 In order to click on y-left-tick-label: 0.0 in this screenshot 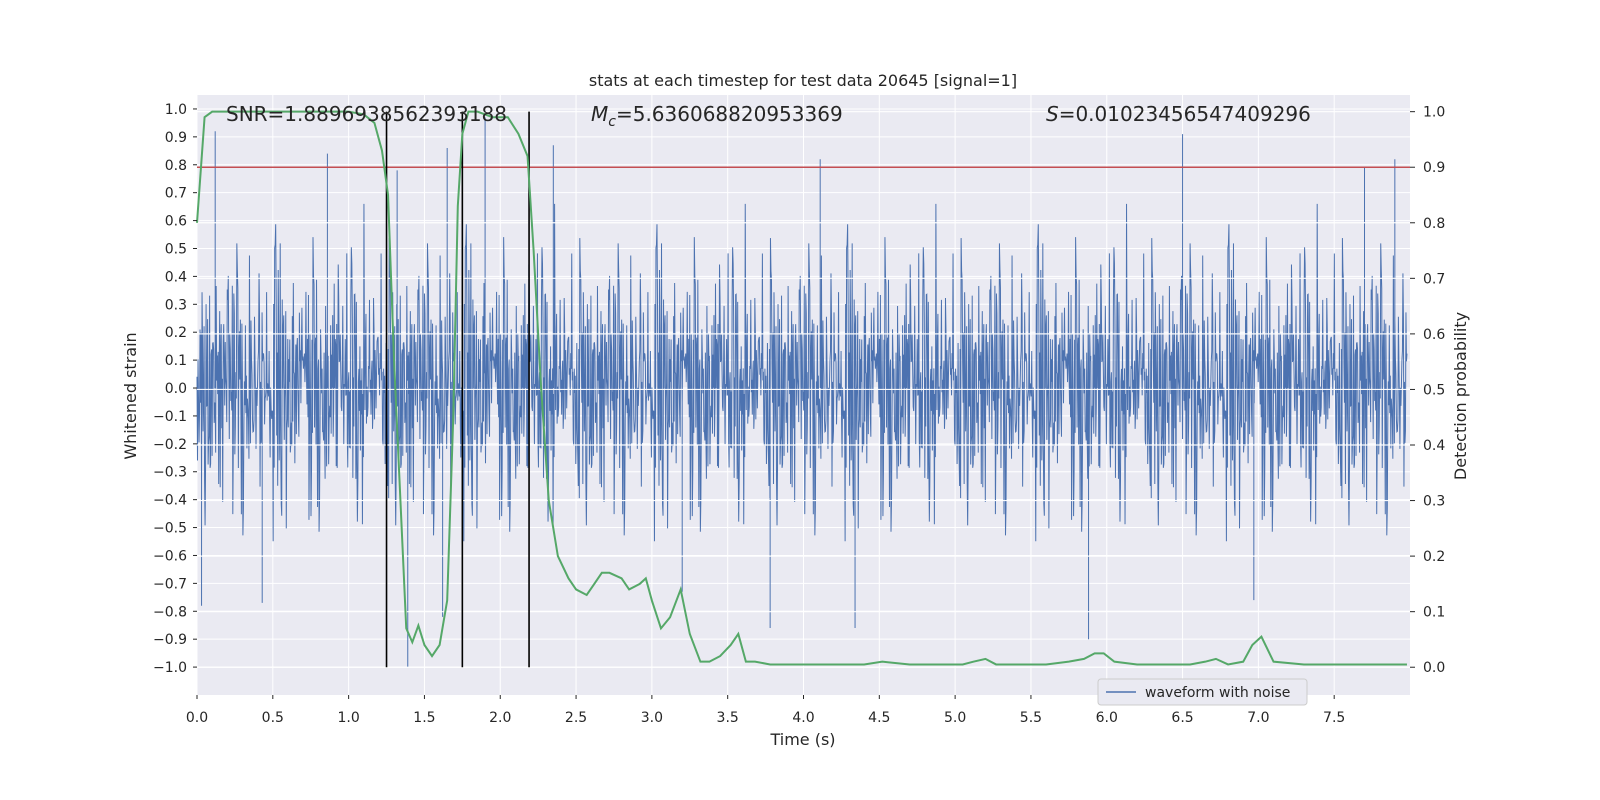, I will do `click(176, 389)`.